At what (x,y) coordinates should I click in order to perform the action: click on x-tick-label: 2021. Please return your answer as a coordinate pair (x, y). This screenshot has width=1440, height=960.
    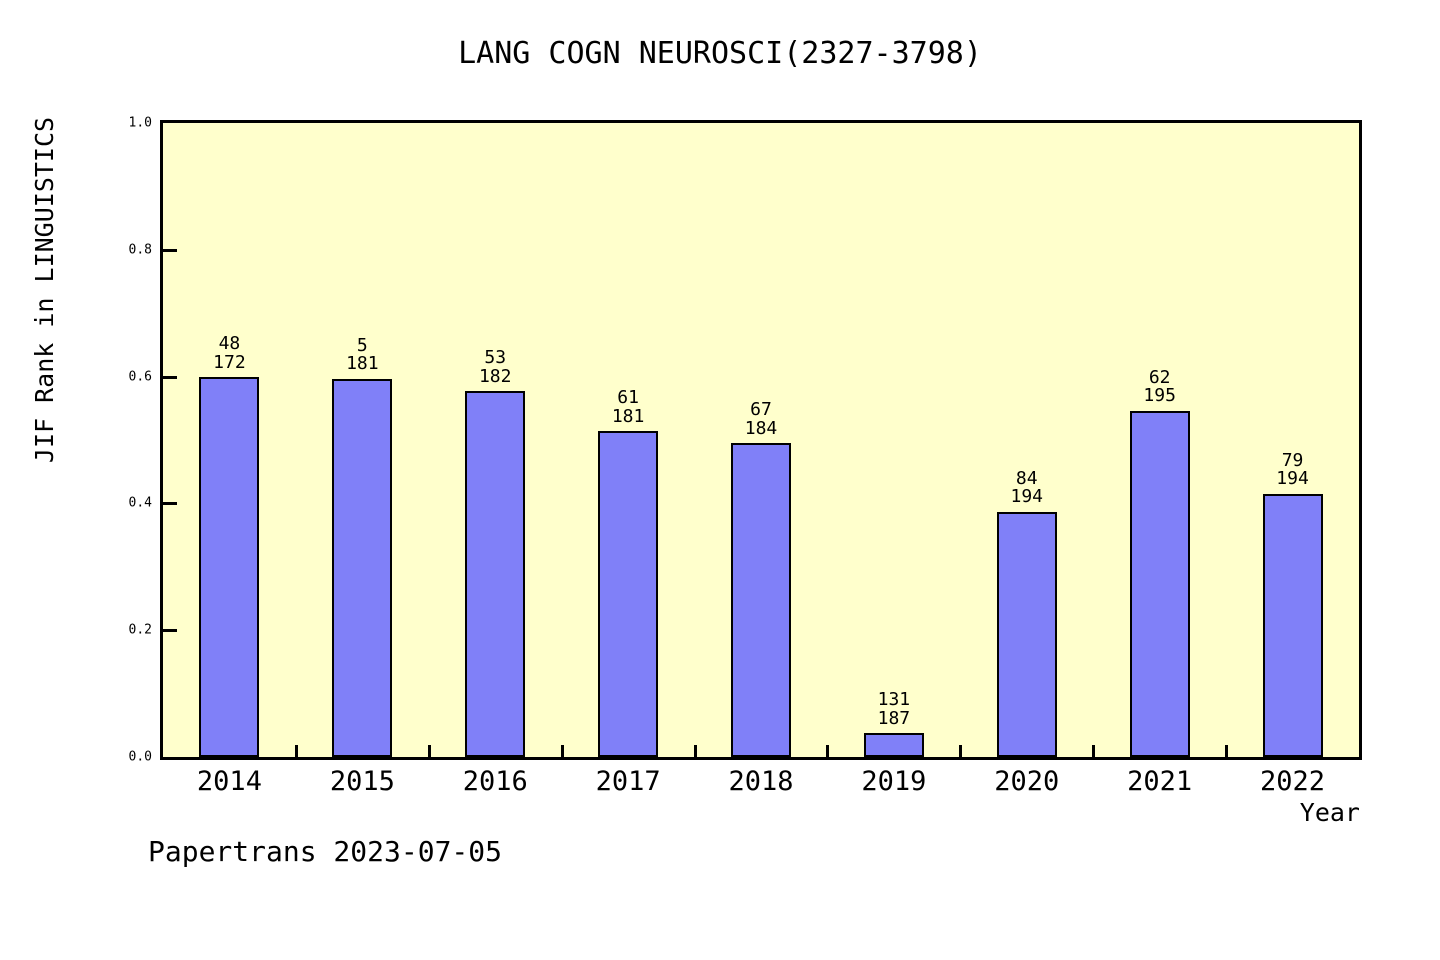
    Looking at the image, I should click on (1160, 781).